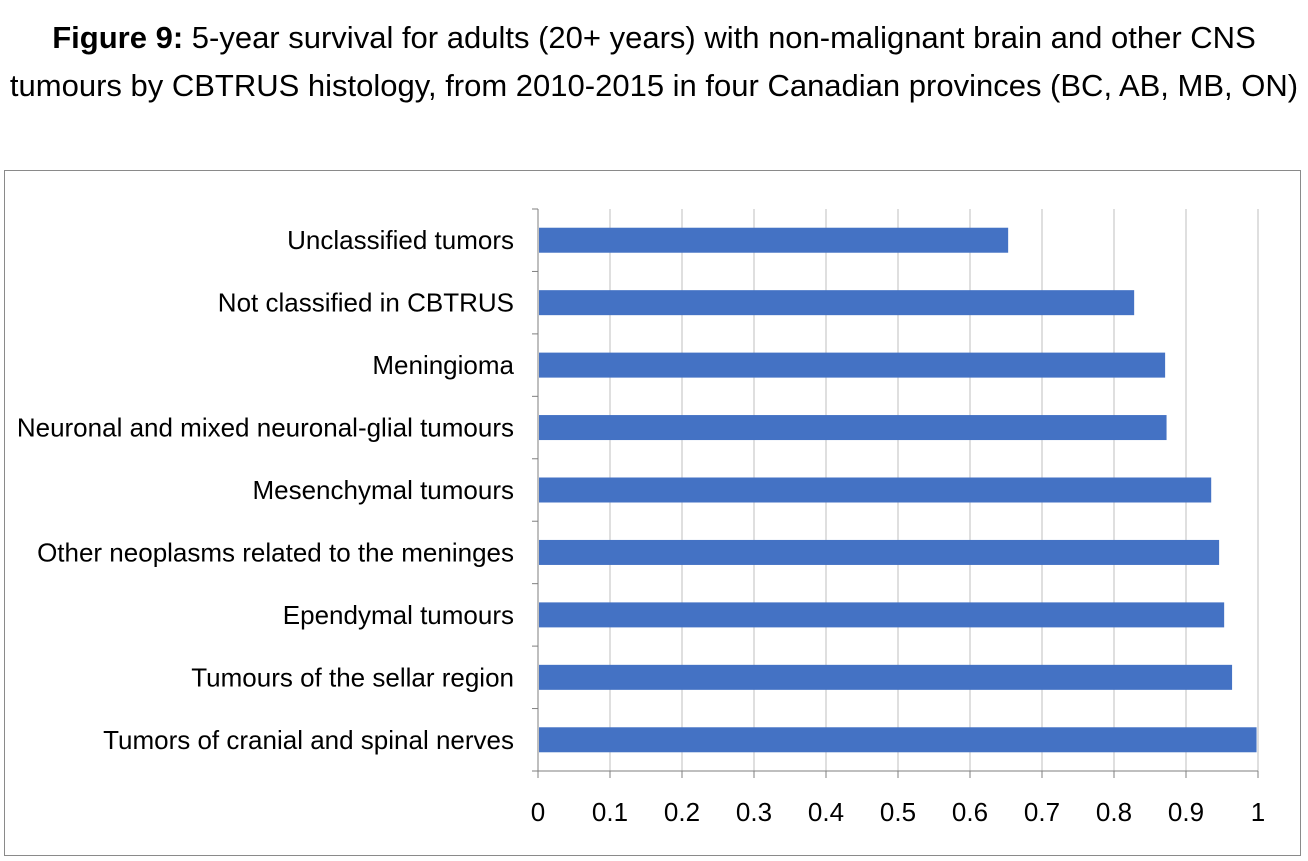 Image resolution: width=1308 pixels, height=861 pixels. Describe the element at coordinates (308, 740) in the screenshot. I see `category-label: Tumors of cranial and spinal nerves` at that location.